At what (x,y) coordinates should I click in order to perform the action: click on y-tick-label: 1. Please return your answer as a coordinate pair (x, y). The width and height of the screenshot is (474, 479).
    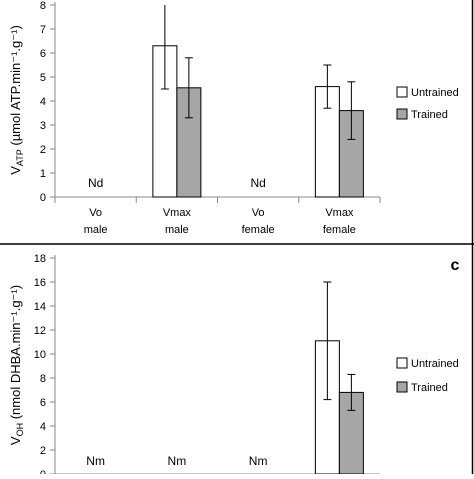
    Looking at the image, I should click on (43, 174).